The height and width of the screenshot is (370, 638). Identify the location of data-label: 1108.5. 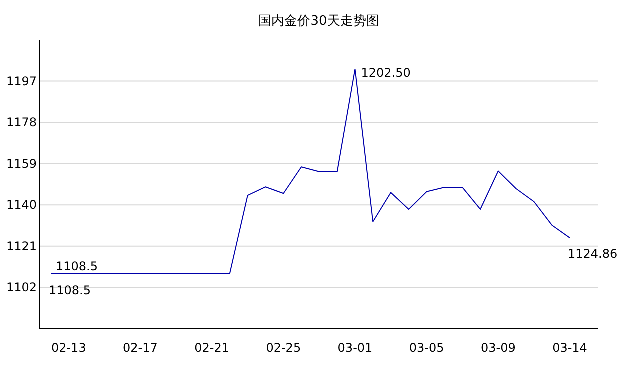
(77, 267).